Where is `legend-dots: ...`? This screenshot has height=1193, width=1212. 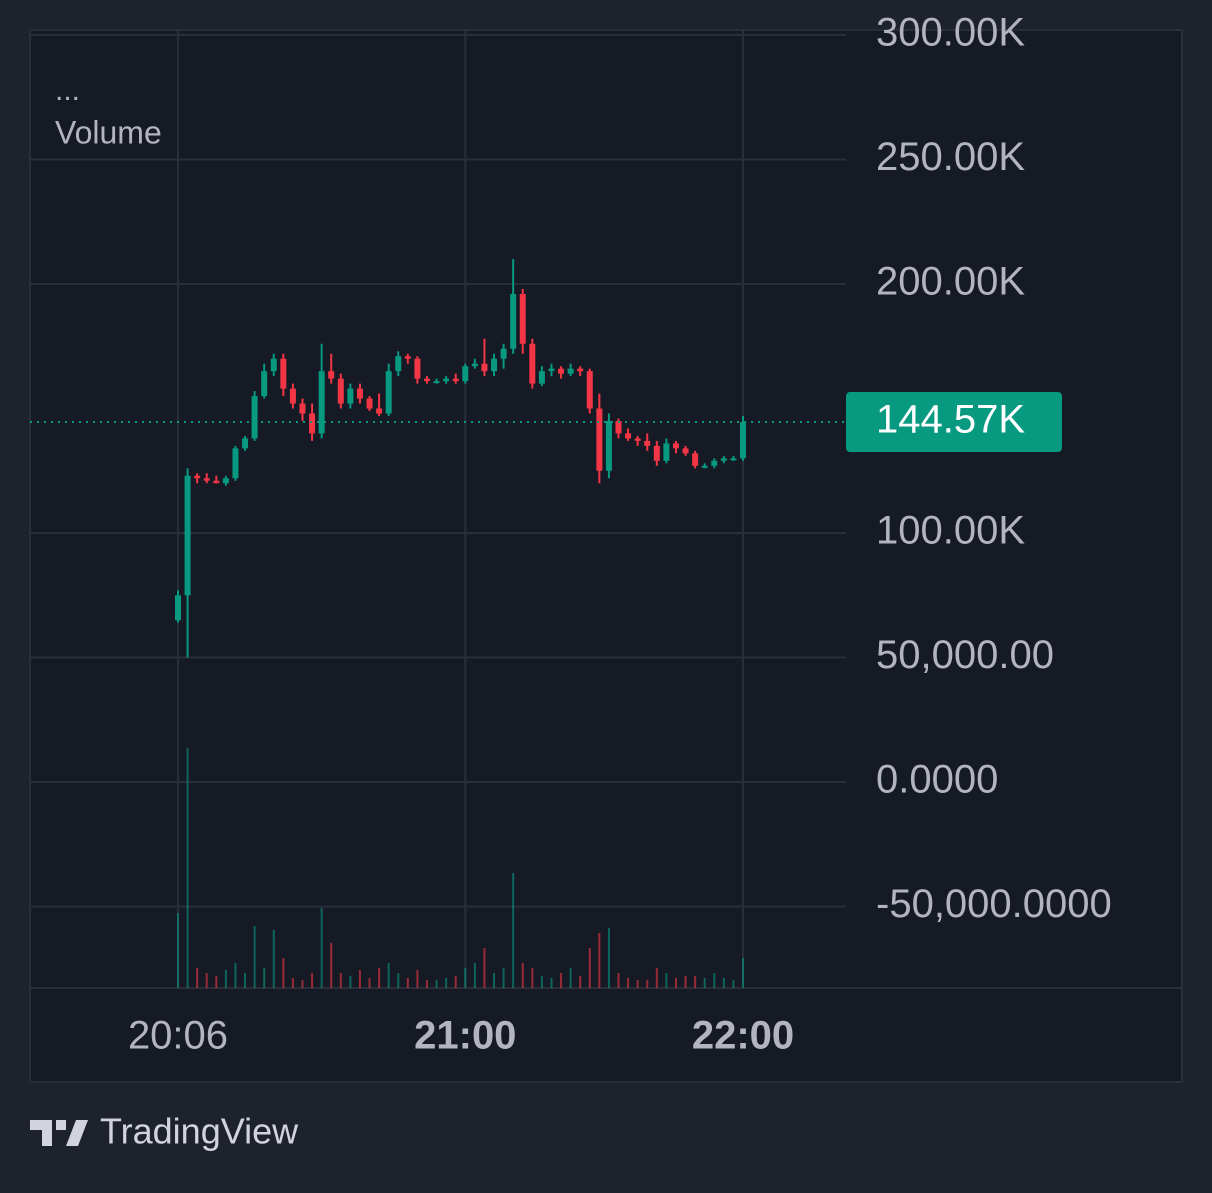 legend-dots: ... is located at coordinates (67, 90).